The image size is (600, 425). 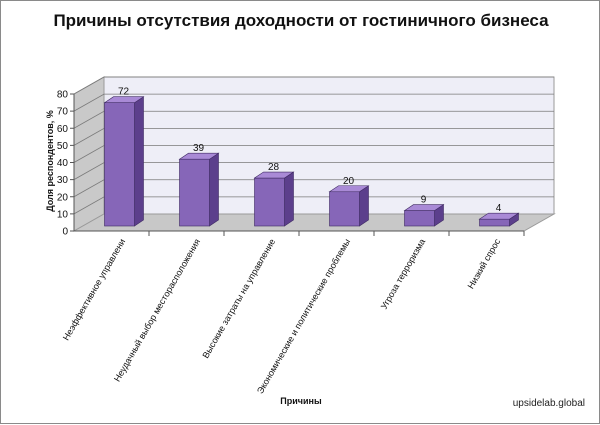 What do you see at coordinates (274, 167) in the screenshot?
I see `data-label: 28` at bounding box center [274, 167].